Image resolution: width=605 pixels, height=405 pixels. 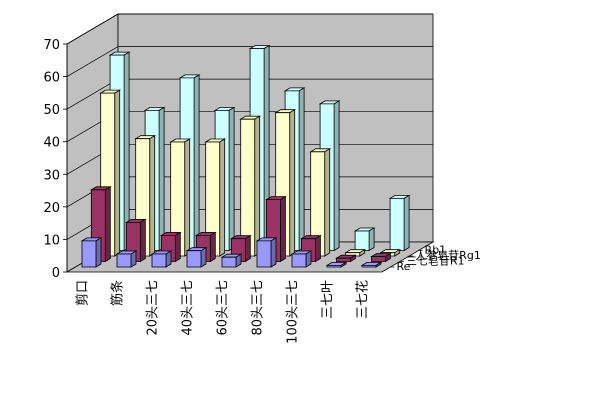 What do you see at coordinates (51, 78) in the screenshot?
I see `y-tick-label: 60` at bounding box center [51, 78].